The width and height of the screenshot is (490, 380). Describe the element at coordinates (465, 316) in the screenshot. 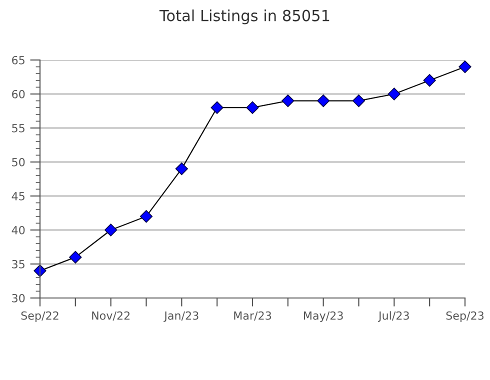

I see `x-tick-label: Sep/23` at that location.